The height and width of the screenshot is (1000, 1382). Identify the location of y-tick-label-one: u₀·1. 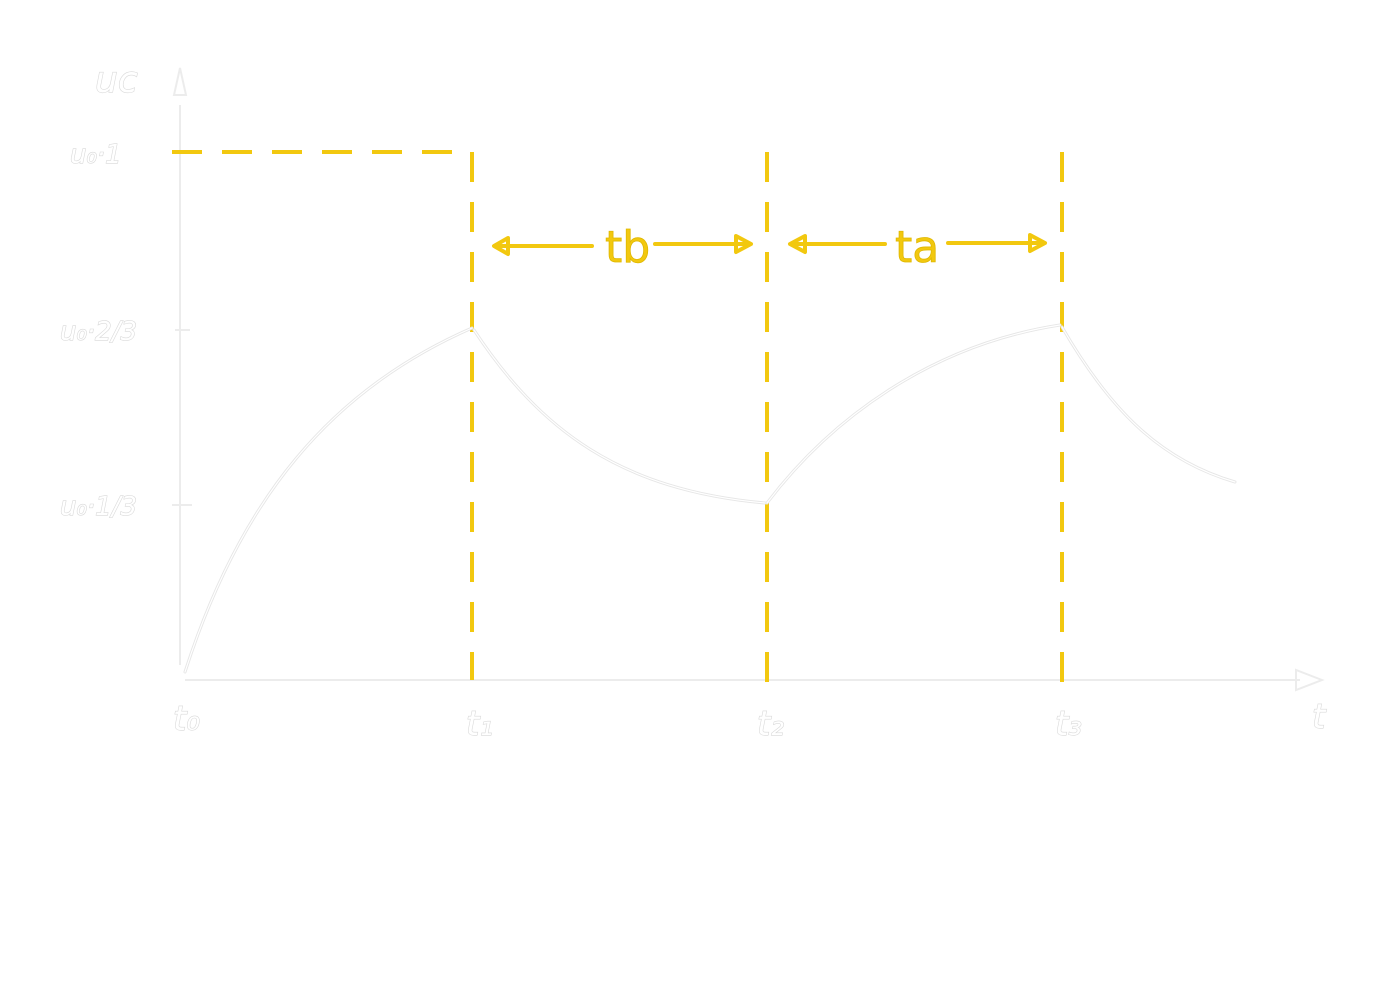
(96, 155).